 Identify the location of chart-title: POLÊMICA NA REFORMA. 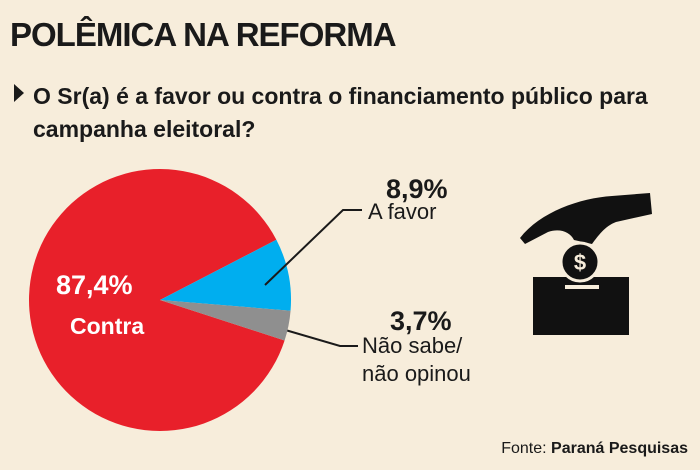
(203, 34).